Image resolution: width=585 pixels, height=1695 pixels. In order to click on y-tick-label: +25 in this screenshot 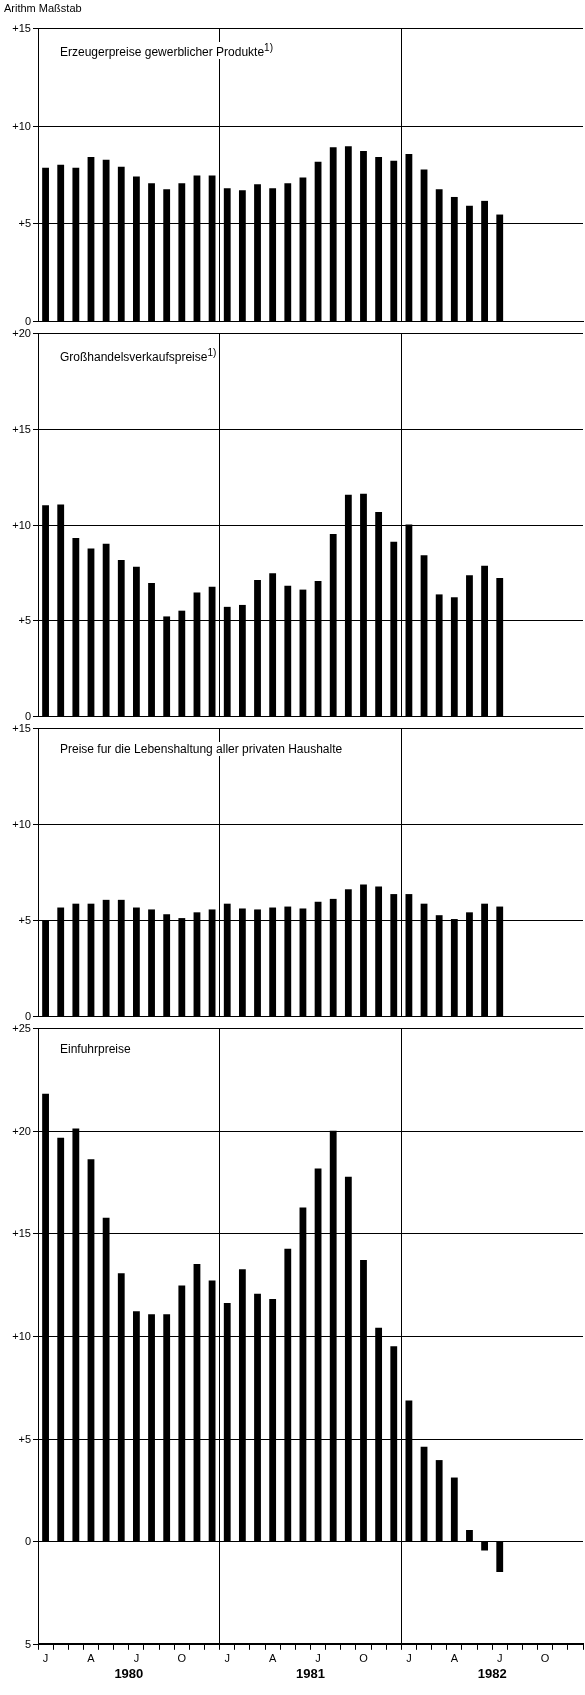, I will do `click(21, 1027)`.